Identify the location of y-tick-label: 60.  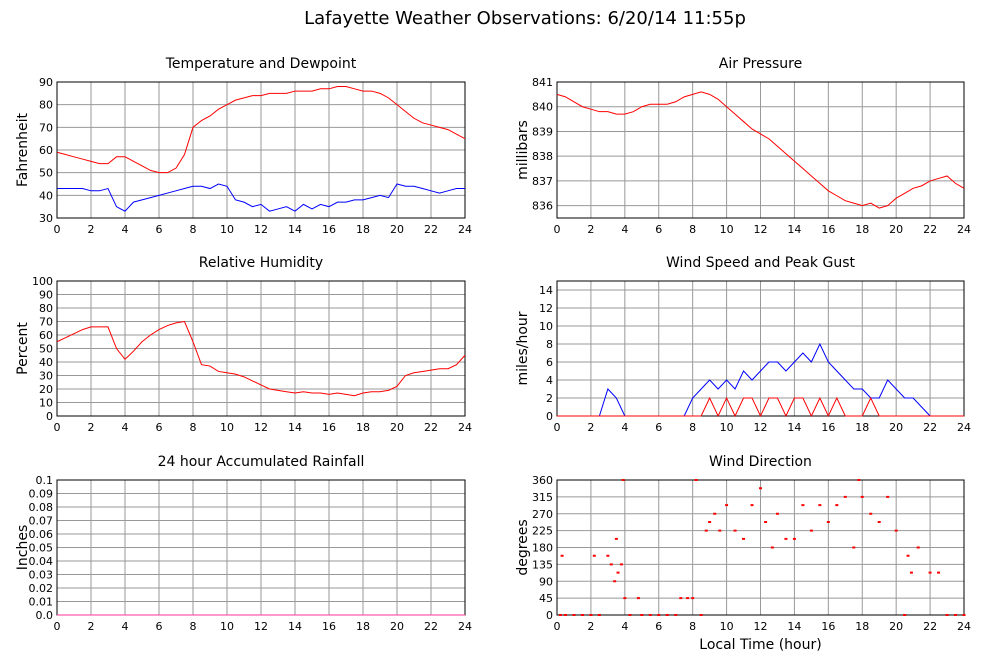
(46, 335).